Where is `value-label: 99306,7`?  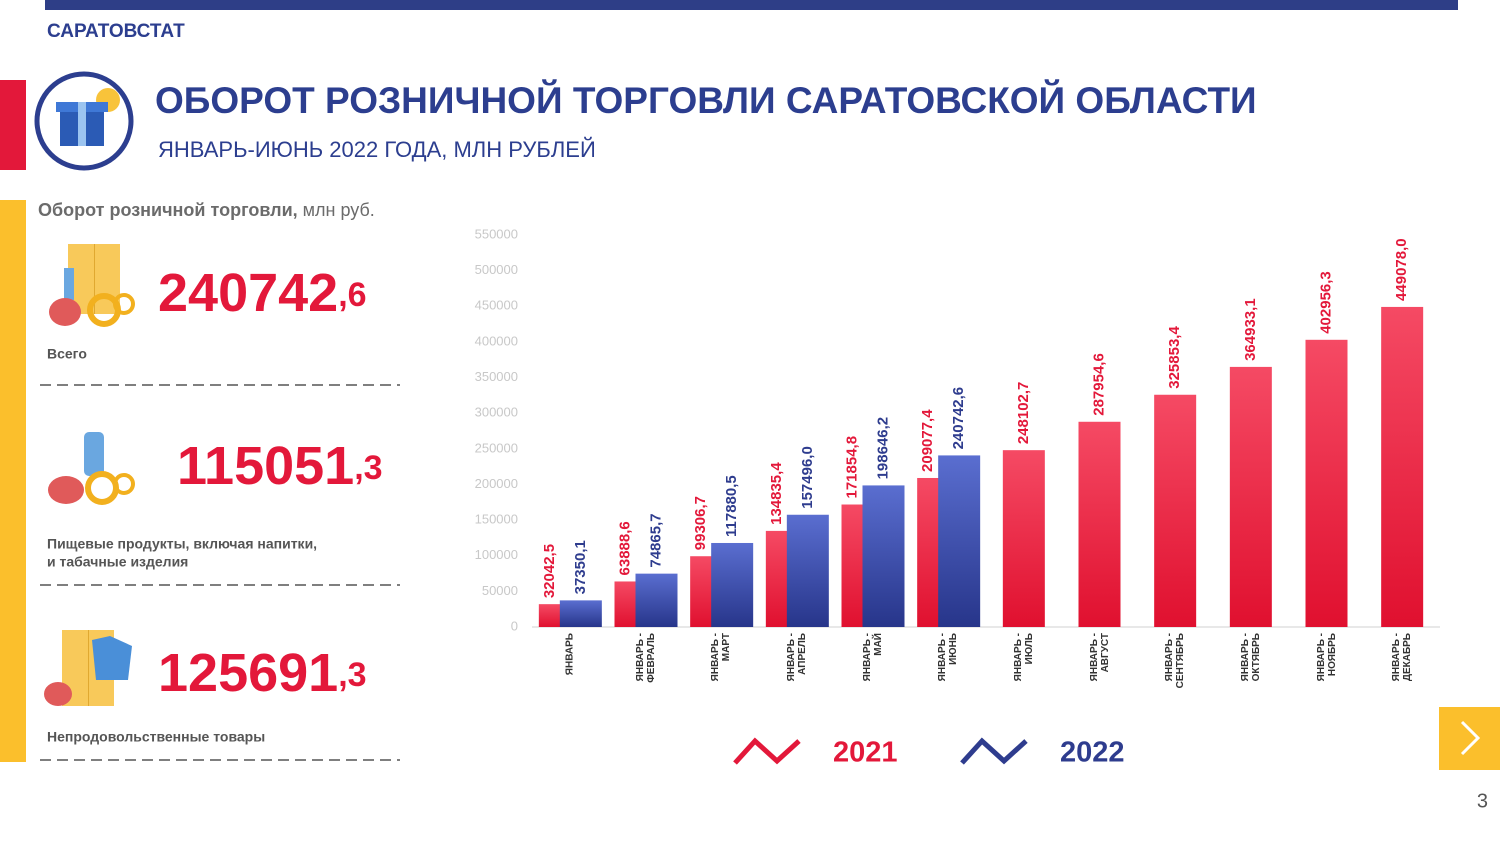
value-label: 99306,7 is located at coordinates (700, 523).